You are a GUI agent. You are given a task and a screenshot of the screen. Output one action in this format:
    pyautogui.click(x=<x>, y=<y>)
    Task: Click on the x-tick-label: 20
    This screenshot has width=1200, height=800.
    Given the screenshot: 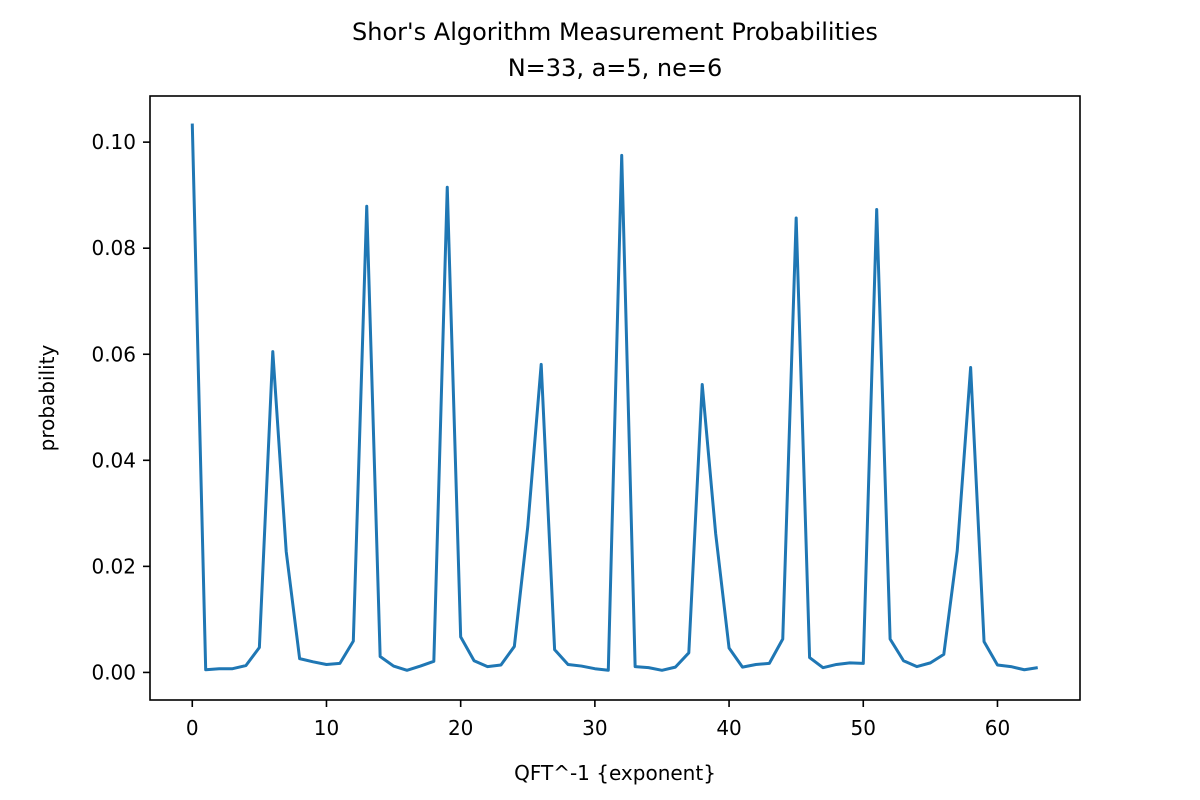 What is the action you would take?
    pyautogui.click(x=460, y=728)
    